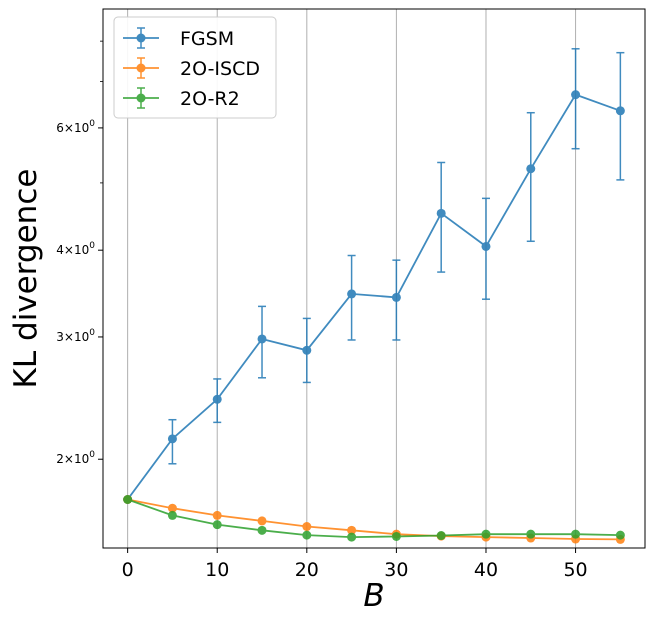  Describe the element at coordinates (217, 570) in the screenshot. I see `x-tick-label: 10` at that location.